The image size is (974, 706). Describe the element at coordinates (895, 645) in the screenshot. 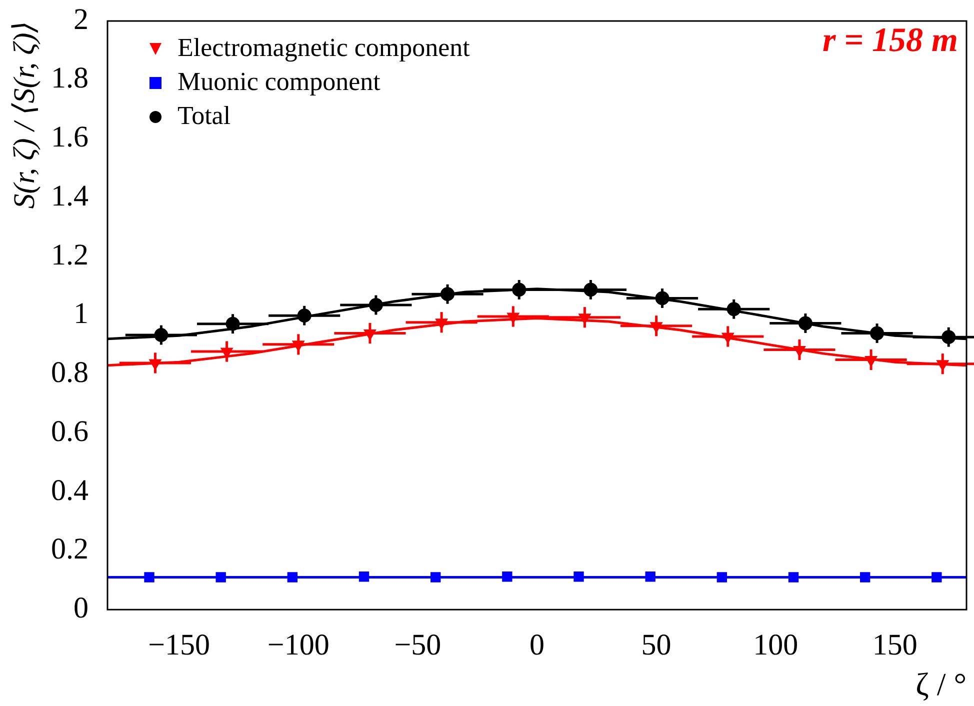

I see `x-tick-label: 150` at that location.